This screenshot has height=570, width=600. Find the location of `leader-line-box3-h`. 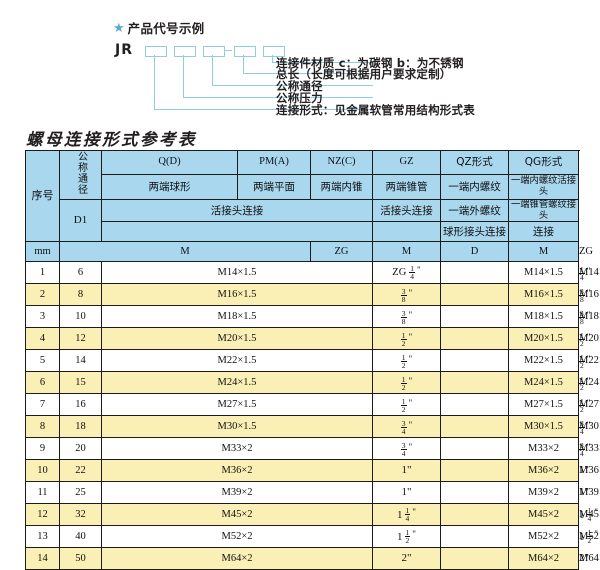

leader-line-box3-h is located at coordinates (292, 86).